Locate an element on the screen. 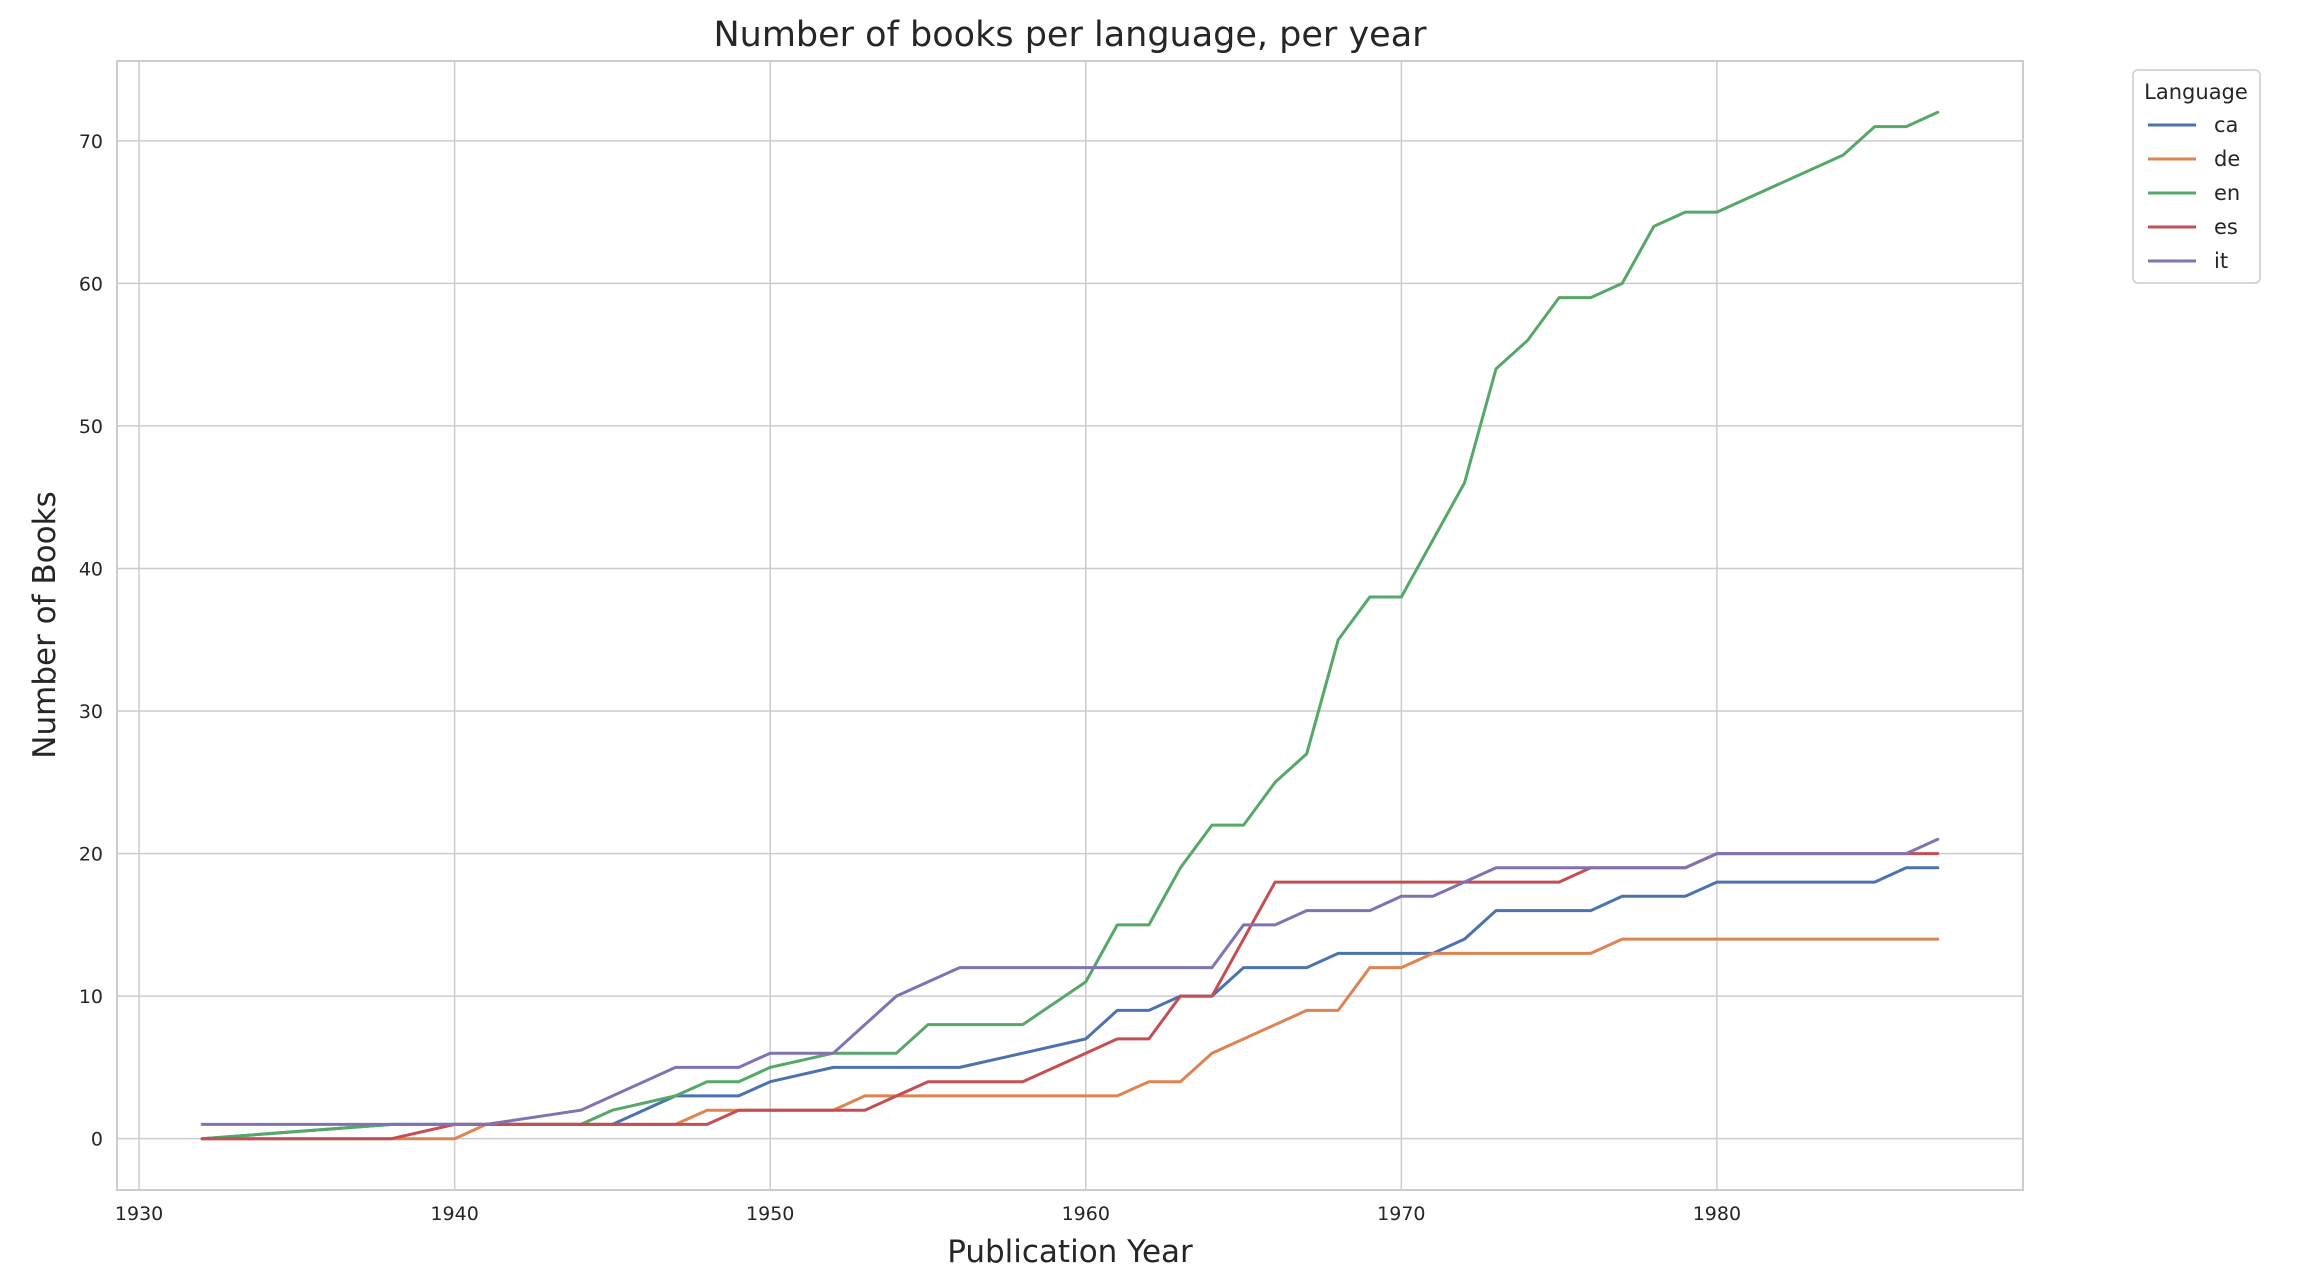 Image resolution: width=2304 pixels, height=1276 pixels. y-tick-label: 30 is located at coordinates (91, 712).